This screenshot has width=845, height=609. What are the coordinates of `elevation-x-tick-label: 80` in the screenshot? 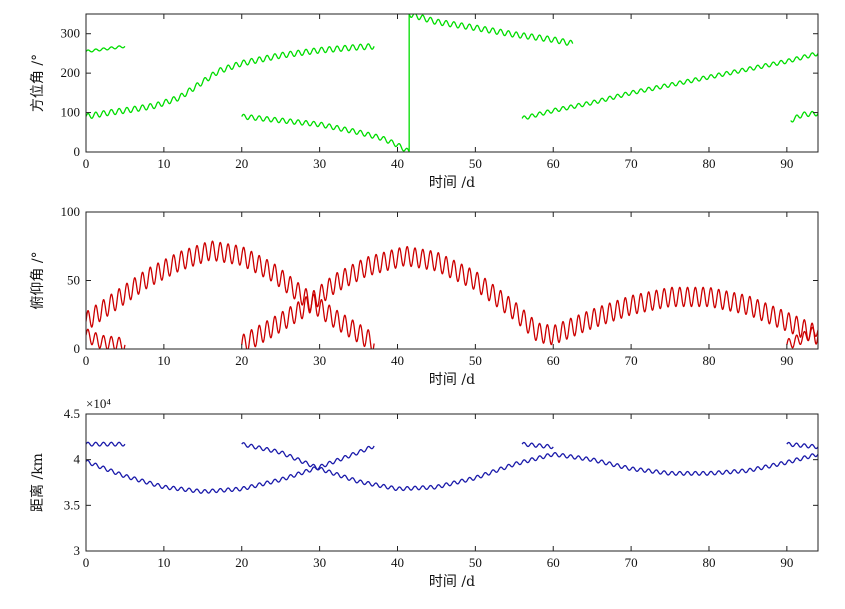 It's located at (708, 360).